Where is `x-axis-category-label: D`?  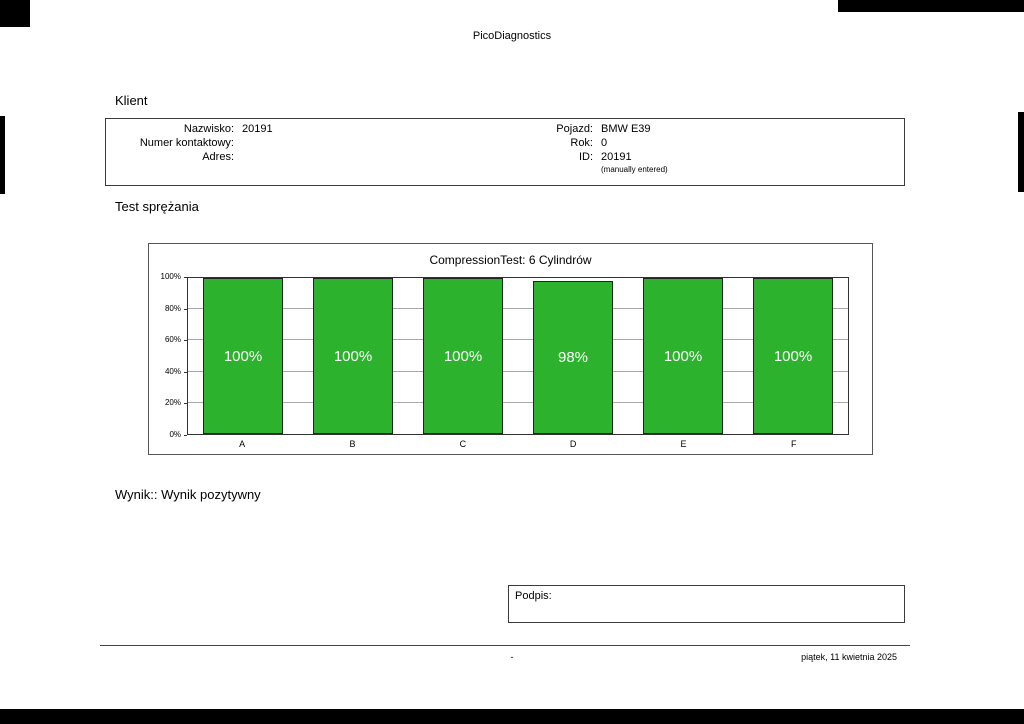
x-axis-category-label: D is located at coordinates (573, 444).